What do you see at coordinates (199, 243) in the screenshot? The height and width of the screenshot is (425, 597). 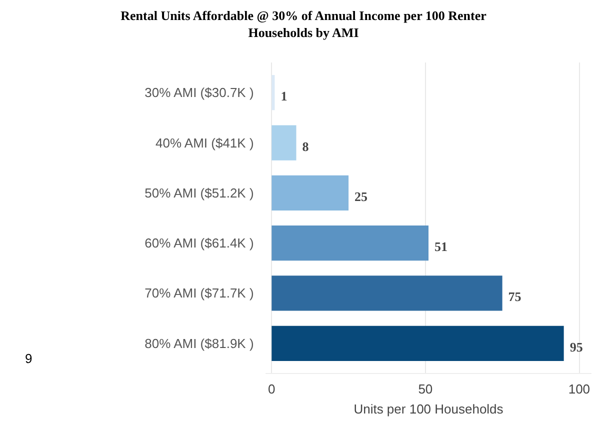 I see `y-tick-label: 60% AMI ($61.4K )` at bounding box center [199, 243].